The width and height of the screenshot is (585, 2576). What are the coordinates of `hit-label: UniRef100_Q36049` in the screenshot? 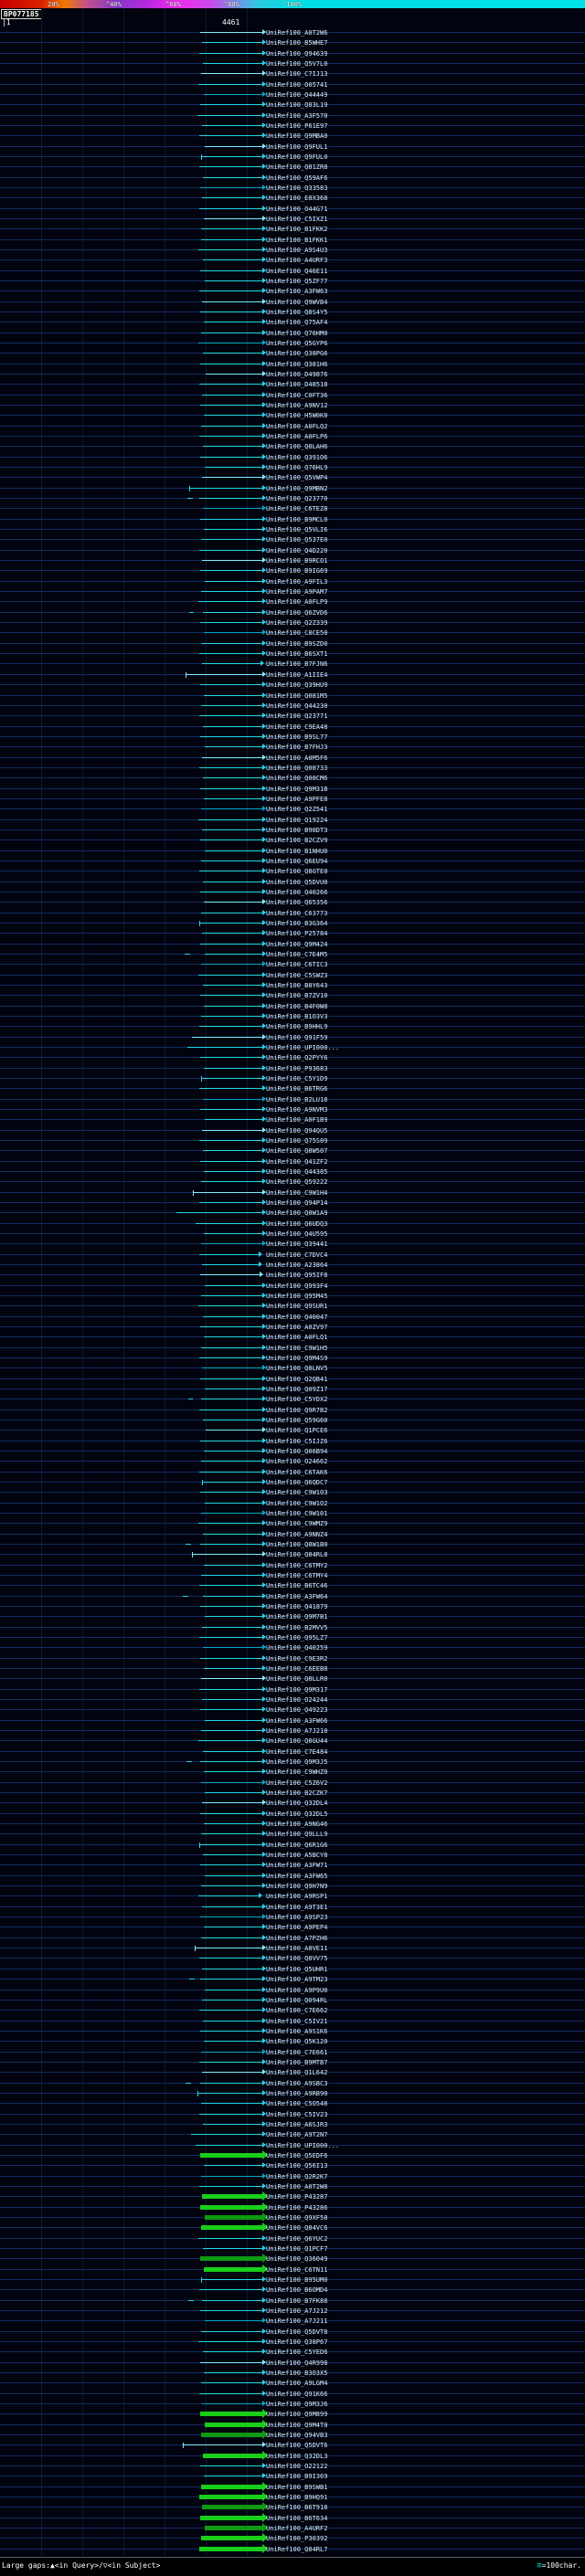 It's located at (297, 2259).